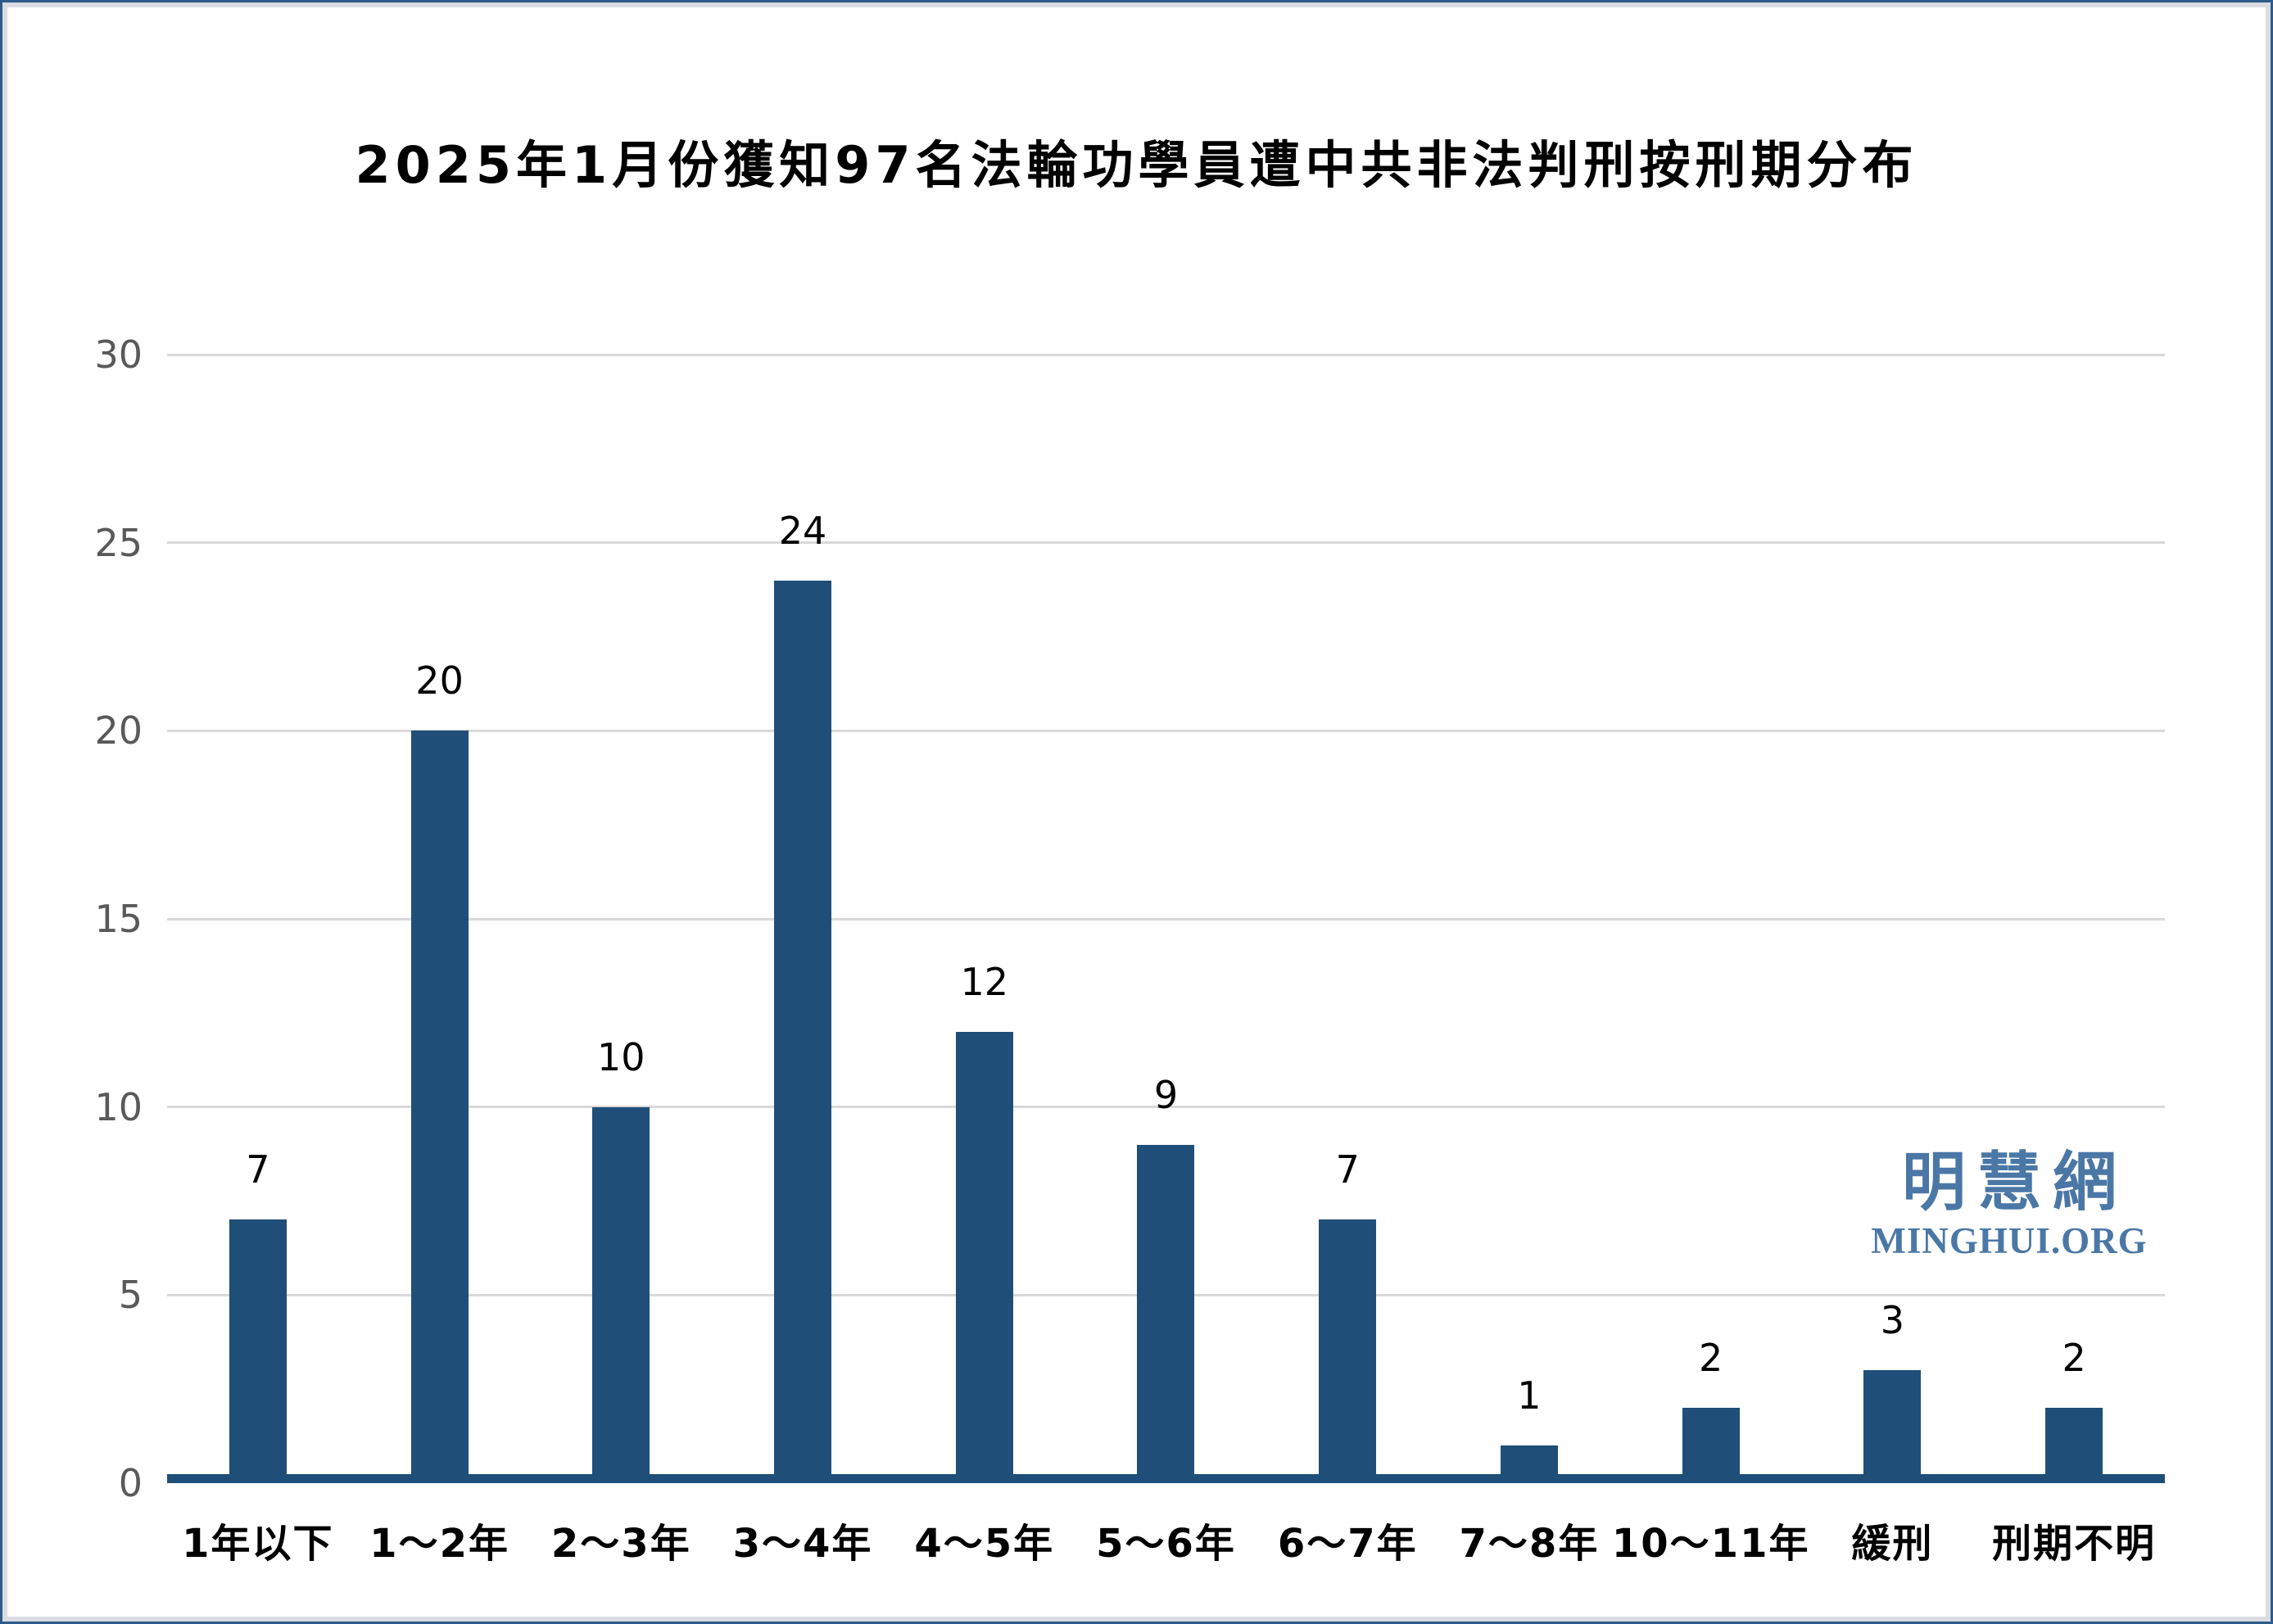  I want to click on bar-group-1: 7 1年以下, so click(258, 961).